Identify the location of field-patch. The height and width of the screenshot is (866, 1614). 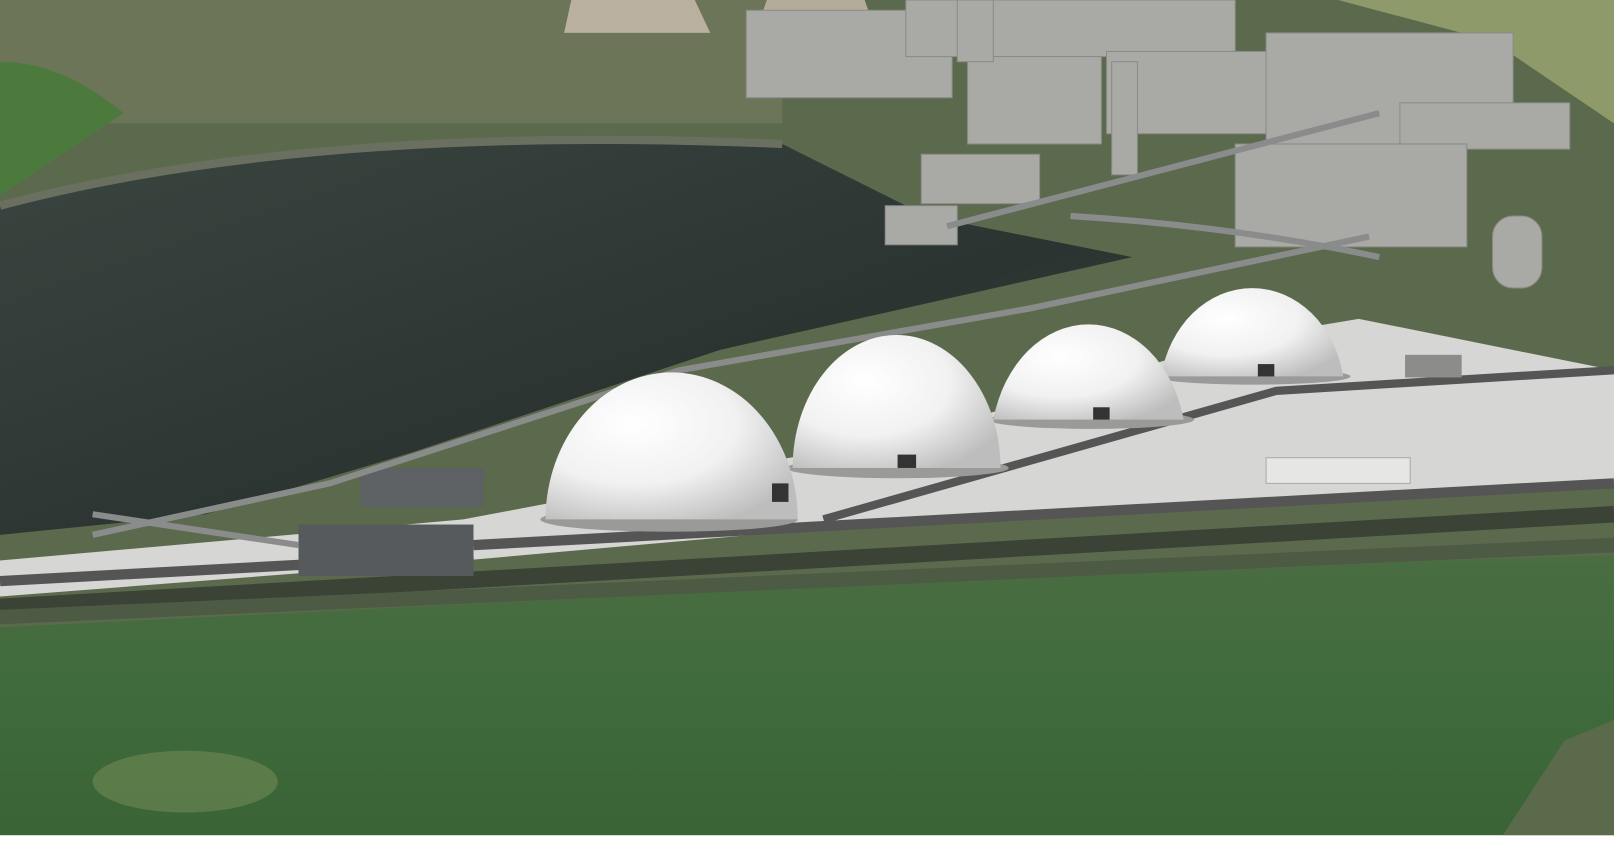
(1476, 62).